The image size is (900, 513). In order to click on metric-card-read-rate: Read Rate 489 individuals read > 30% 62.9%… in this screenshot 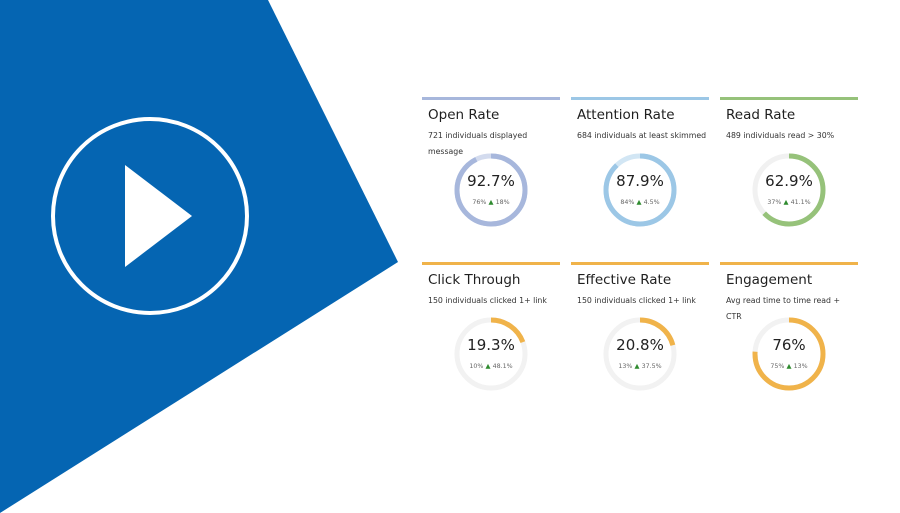, I will do `click(789, 164)`.